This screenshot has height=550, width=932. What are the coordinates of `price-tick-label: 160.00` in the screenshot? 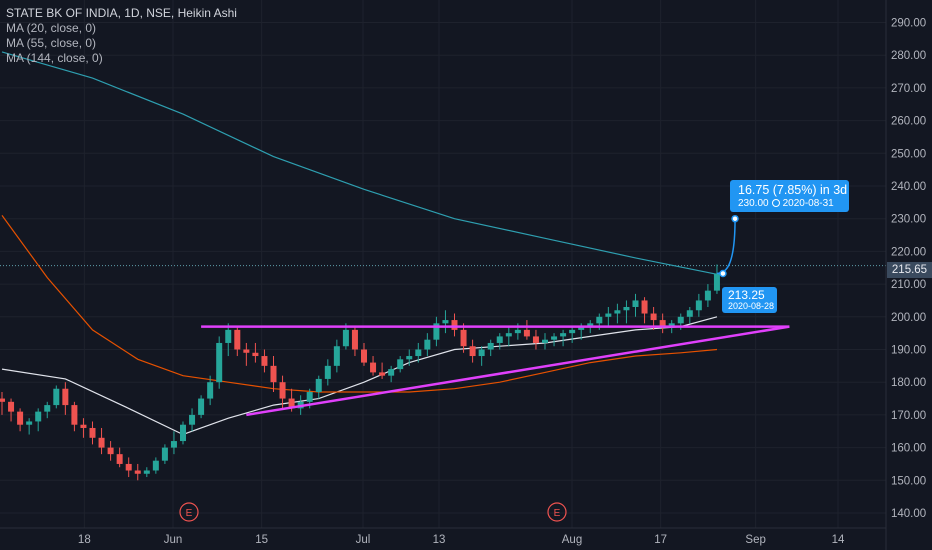 It's located at (908, 449).